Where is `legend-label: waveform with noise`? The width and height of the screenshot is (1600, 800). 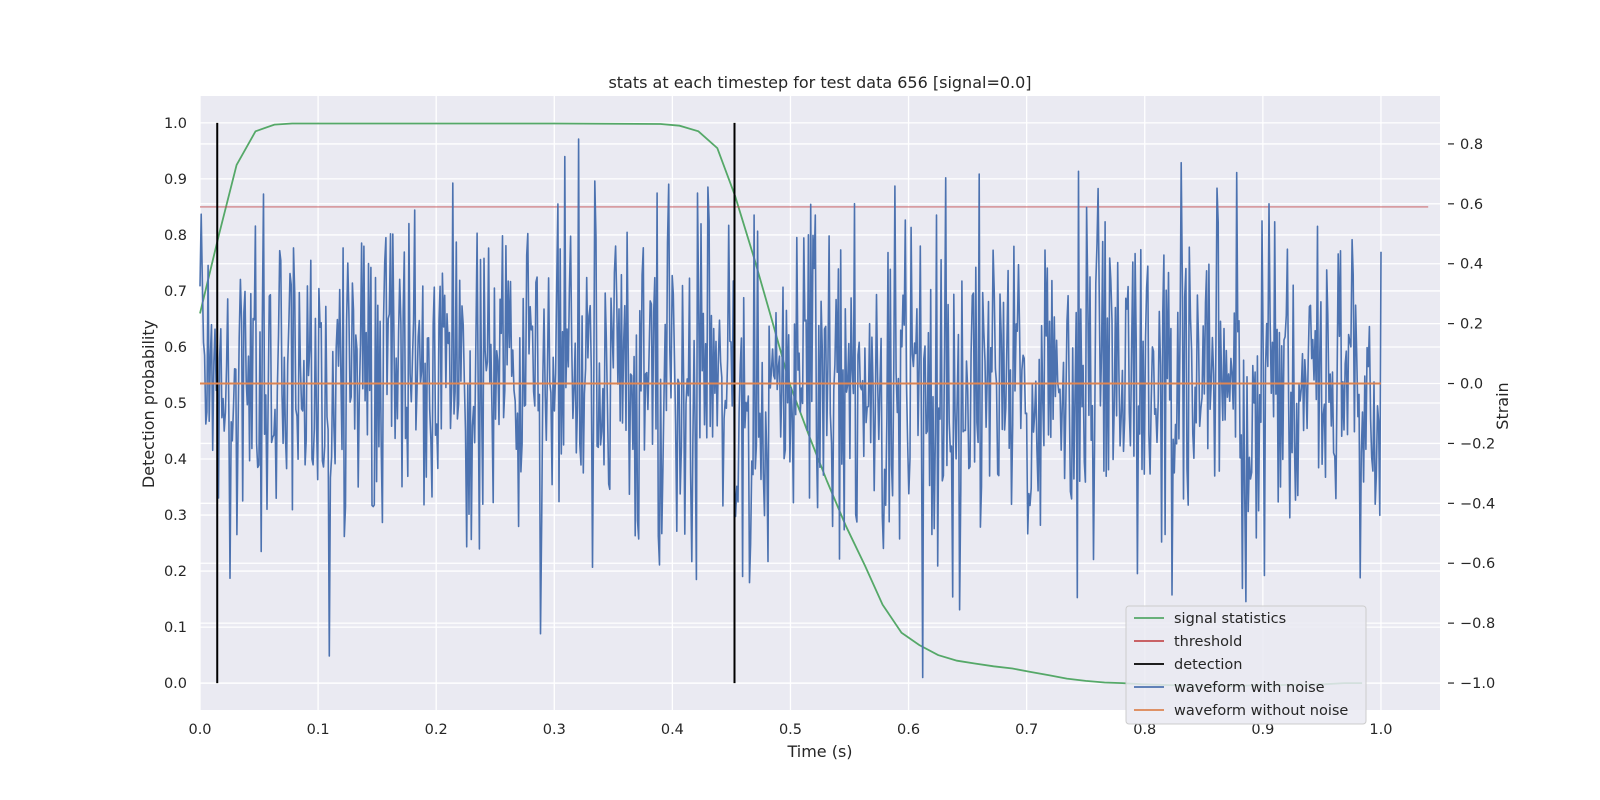 legend-label: waveform with noise is located at coordinates (1249, 688).